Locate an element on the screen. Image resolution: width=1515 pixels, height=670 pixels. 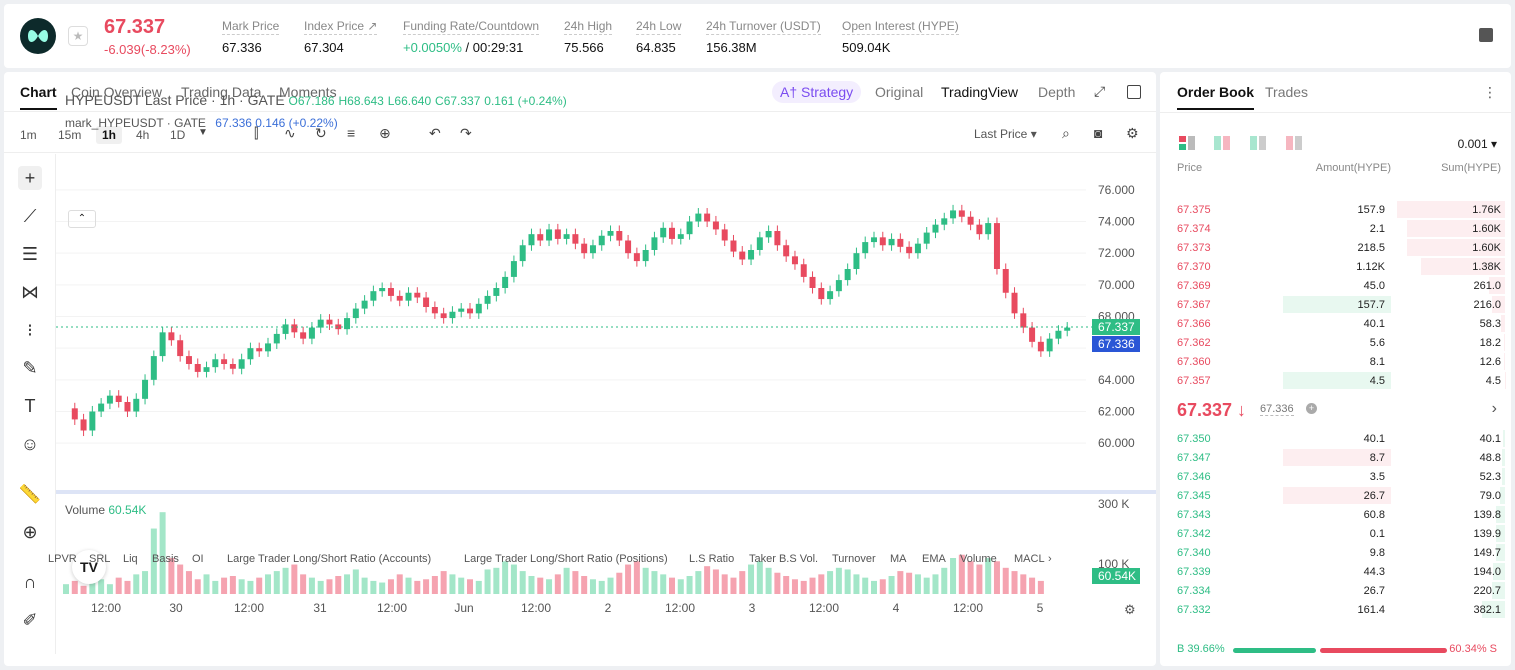
tab-coin-overview: Coin Overview is located at coordinates (117, 92).